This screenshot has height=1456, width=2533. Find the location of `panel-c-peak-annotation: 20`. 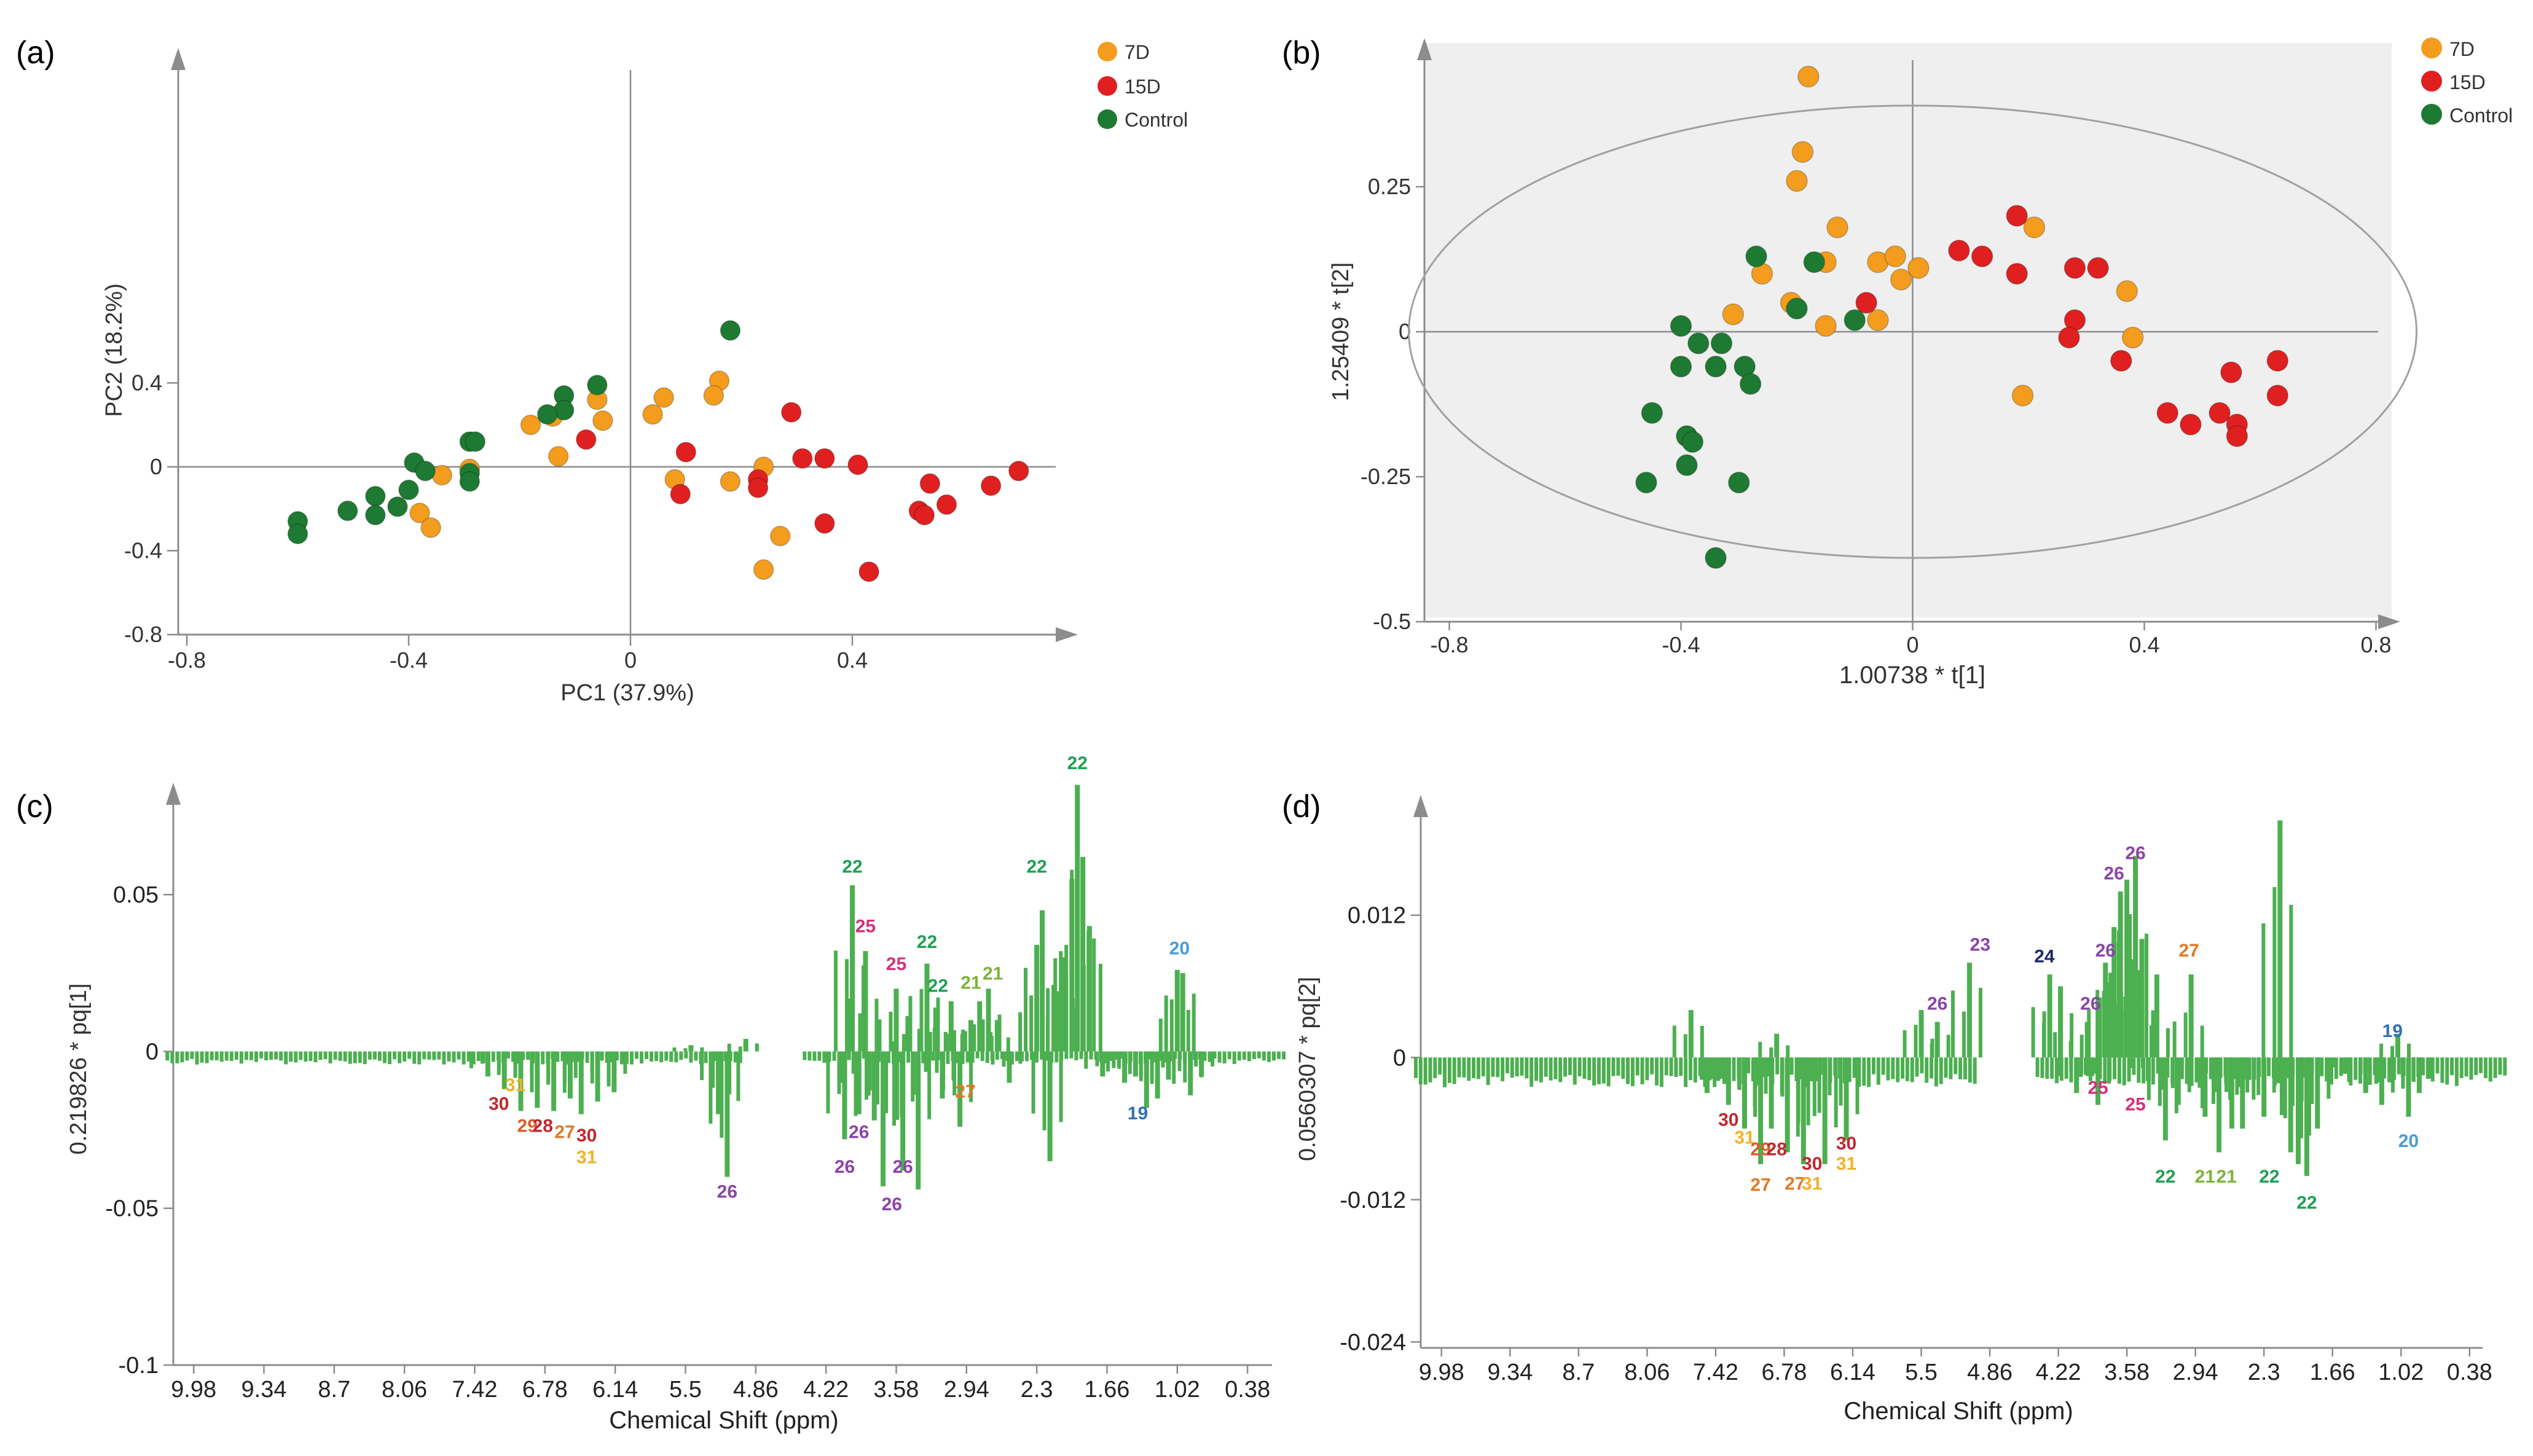

panel-c-peak-annotation: 20 is located at coordinates (1179, 948).